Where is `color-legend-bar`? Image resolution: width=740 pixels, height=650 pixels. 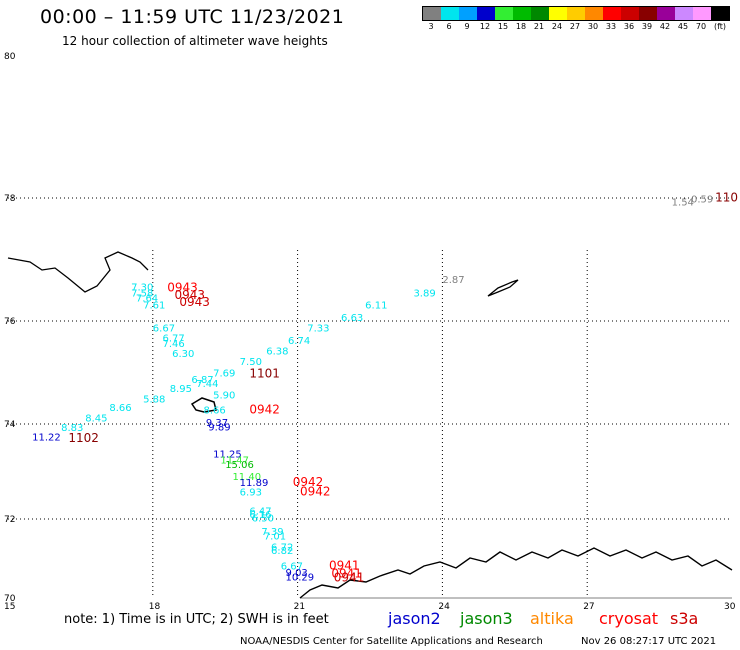 color-legend-bar is located at coordinates (576, 13).